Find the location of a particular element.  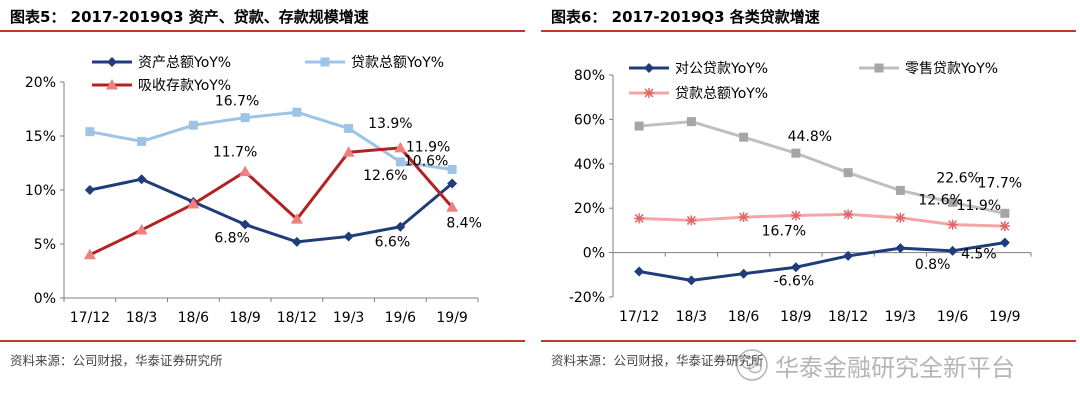

y-tick-label: 15% is located at coordinates (40, 137).